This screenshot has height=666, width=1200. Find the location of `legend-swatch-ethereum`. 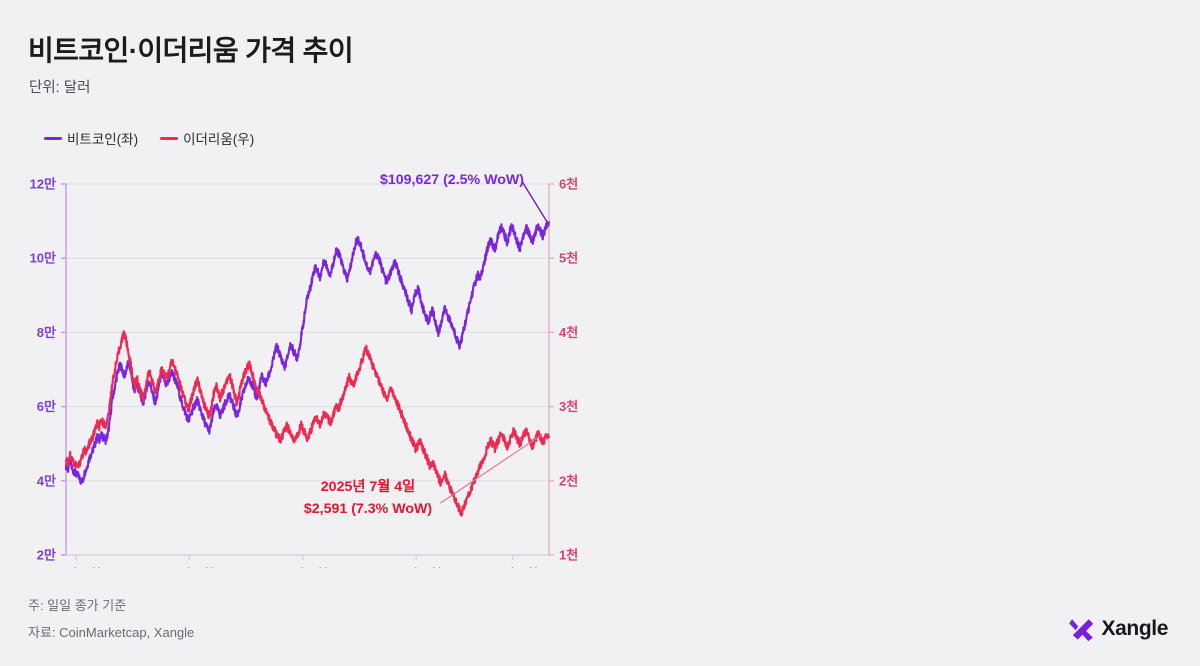

legend-swatch-ethereum is located at coordinates (169, 138).